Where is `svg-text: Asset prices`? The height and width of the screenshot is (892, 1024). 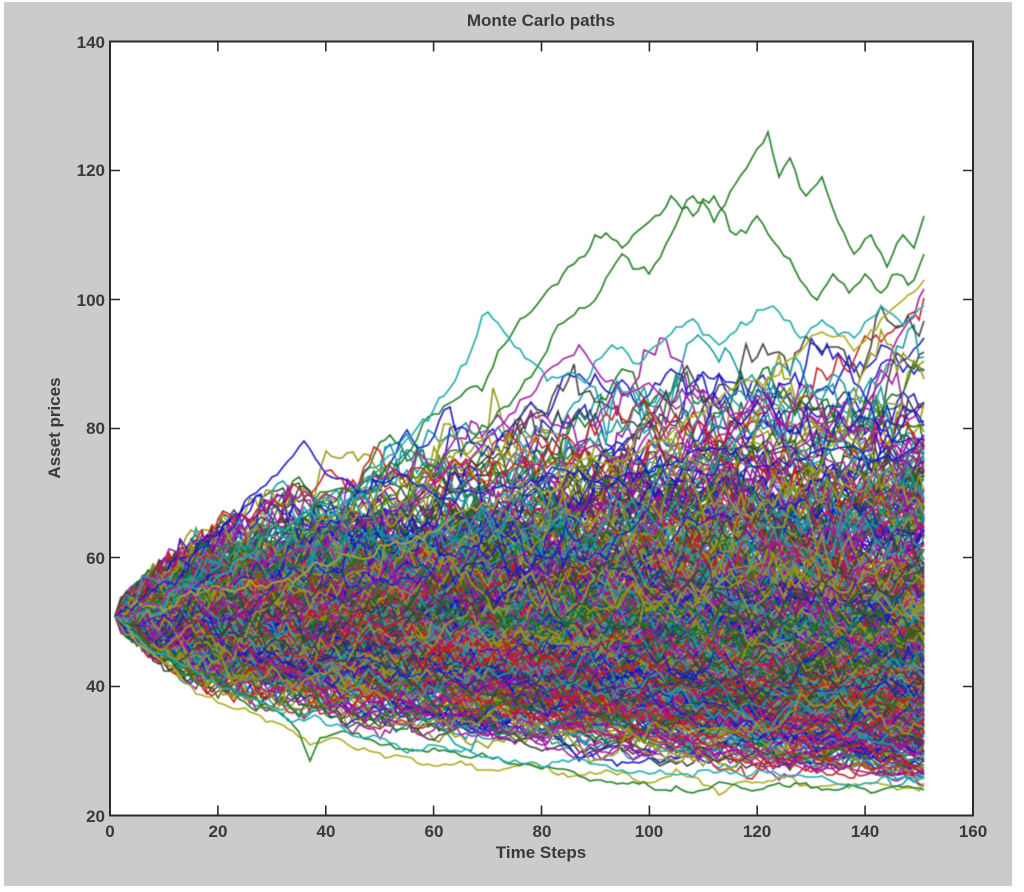 svg-text: Asset prices is located at coordinates (54, 427).